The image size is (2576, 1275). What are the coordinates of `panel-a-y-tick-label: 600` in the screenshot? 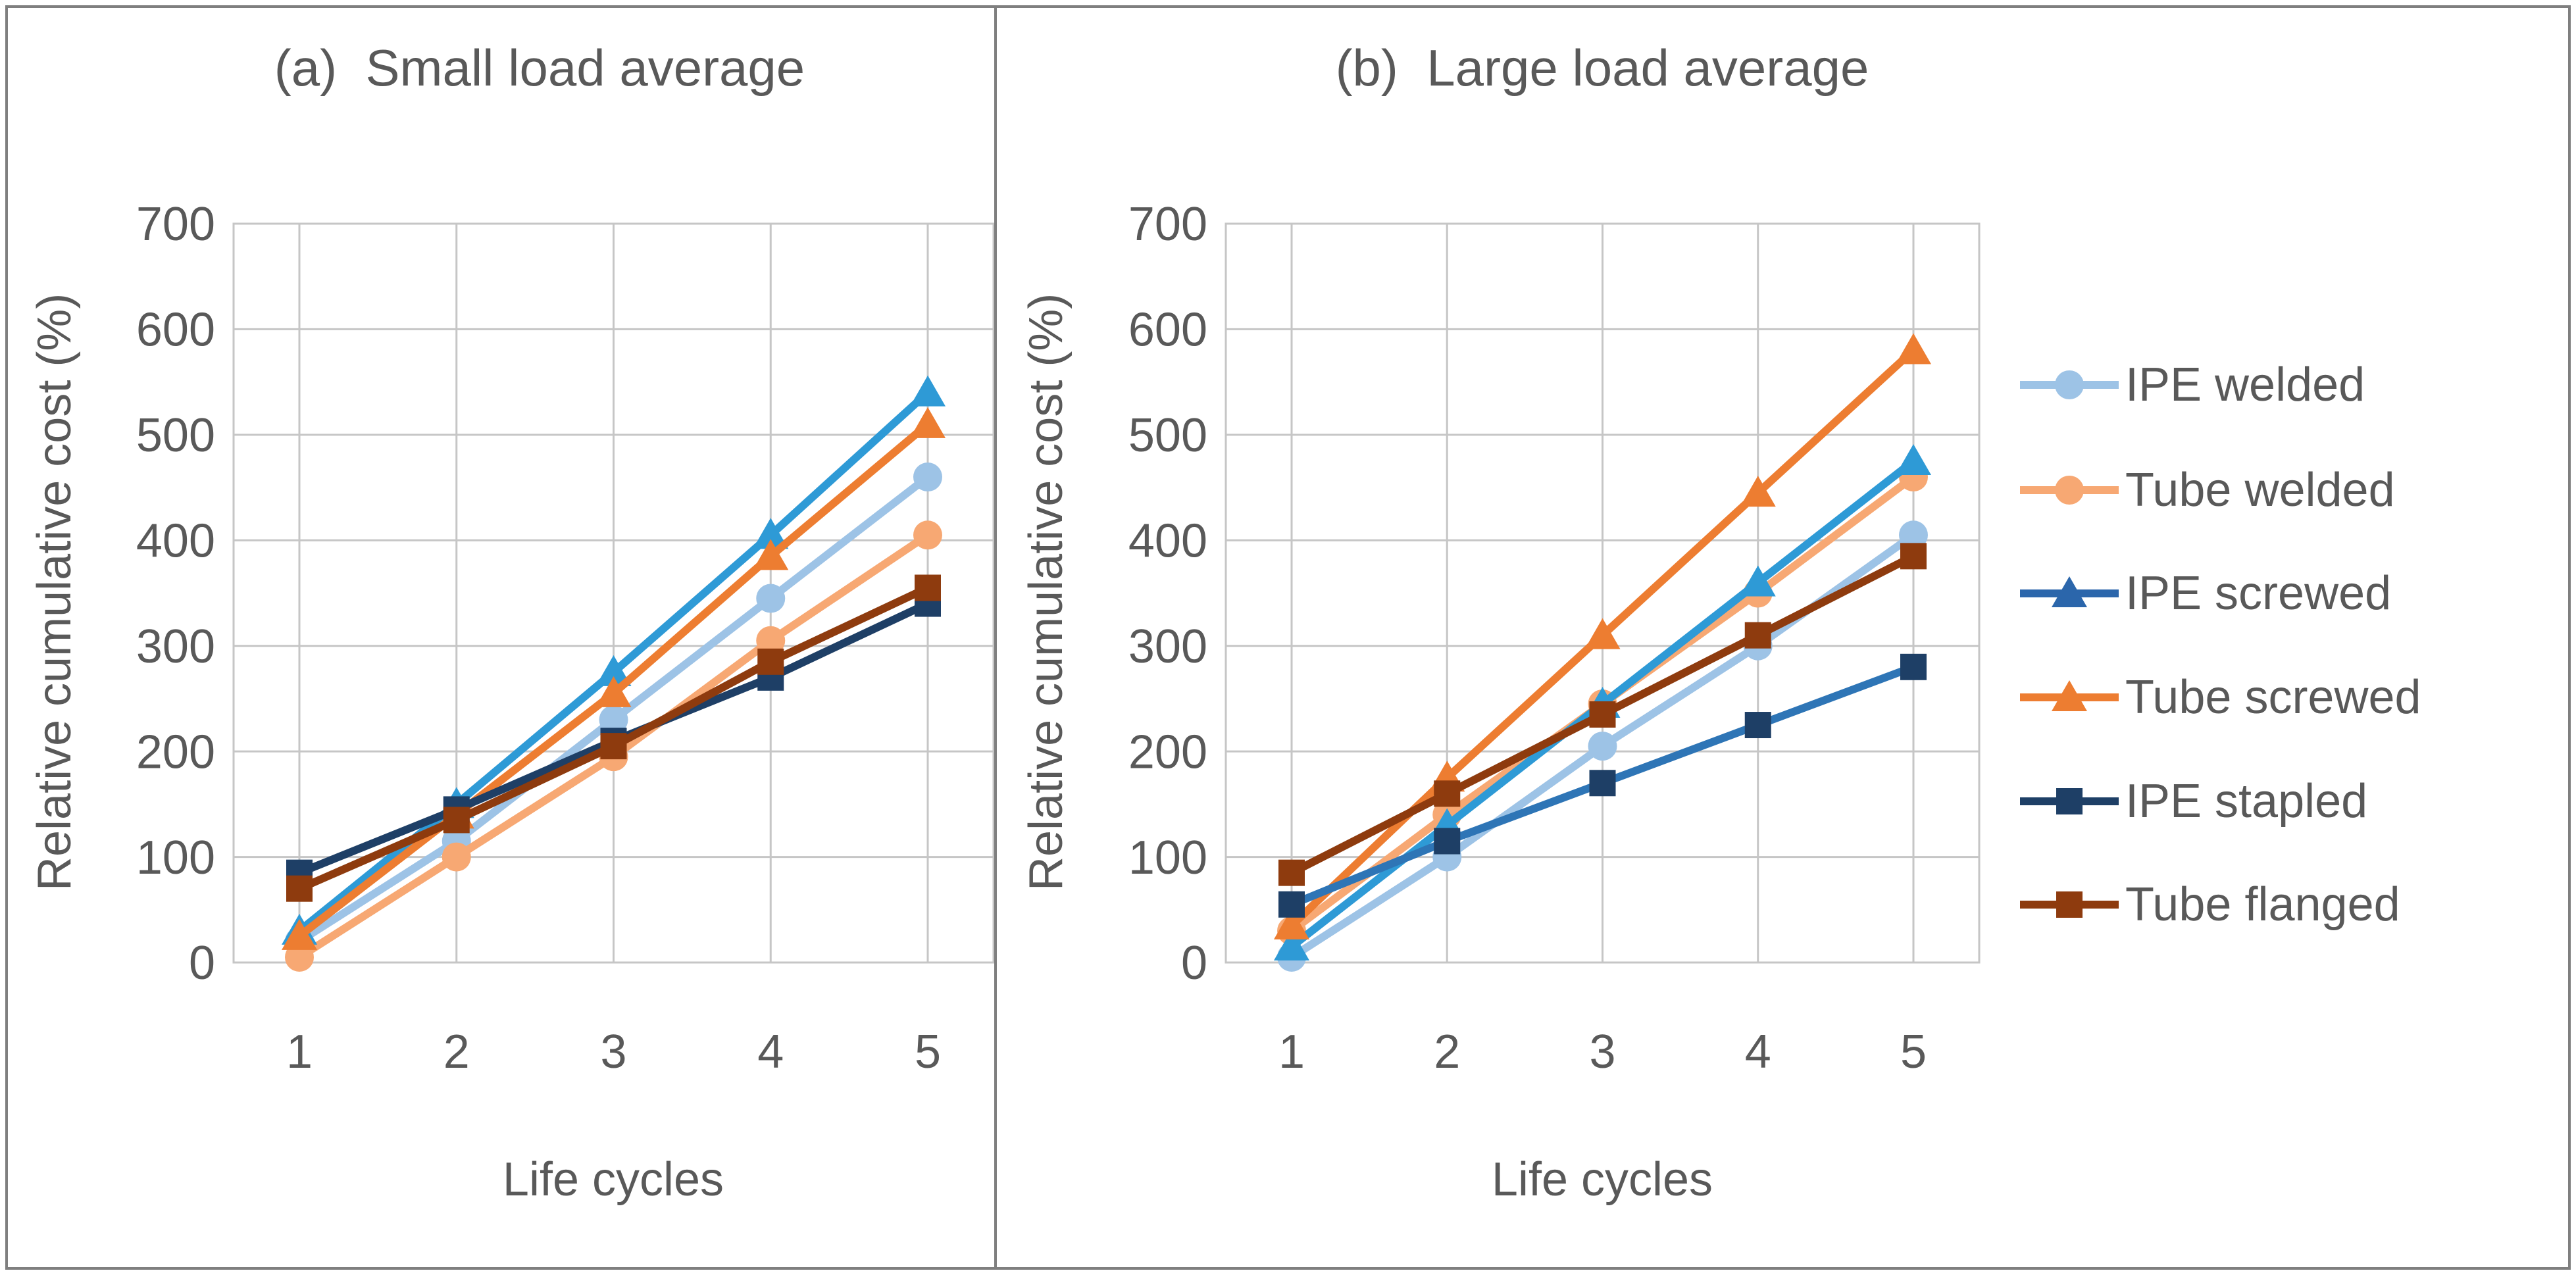 It's located at (175, 331).